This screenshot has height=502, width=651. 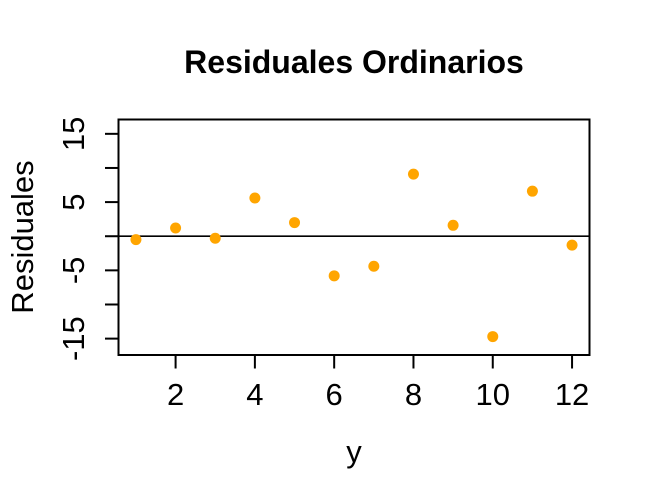 I want to click on x-tick-label: 2, so click(x=175, y=394).